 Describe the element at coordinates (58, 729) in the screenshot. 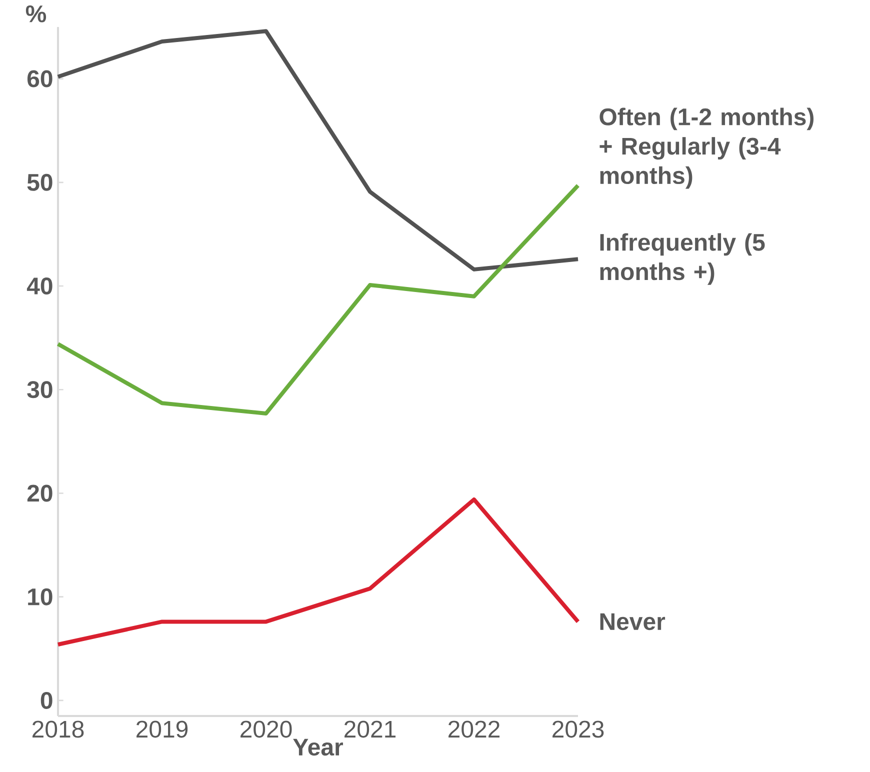

I see `x-tick-label: 2018` at that location.